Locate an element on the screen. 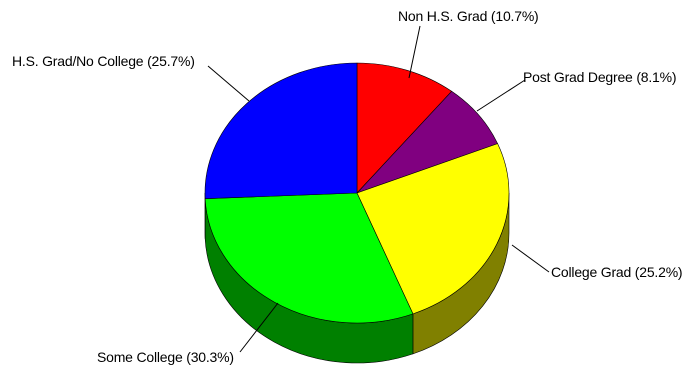  leader-line-h-s-grad-no-college is located at coordinates (228, 83).